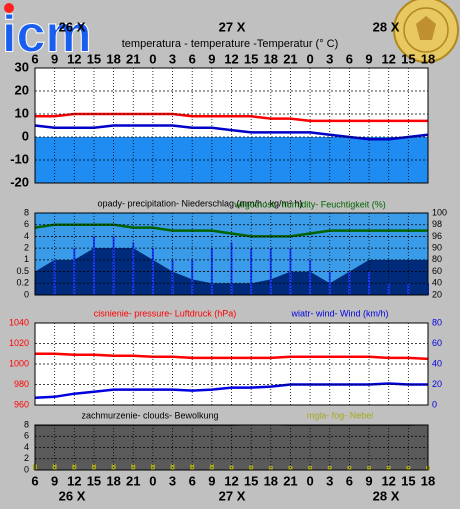 The image size is (460, 509). What do you see at coordinates (26, 259) in the screenshot?
I see `y-tick-label: 1` at bounding box center [26, 259].